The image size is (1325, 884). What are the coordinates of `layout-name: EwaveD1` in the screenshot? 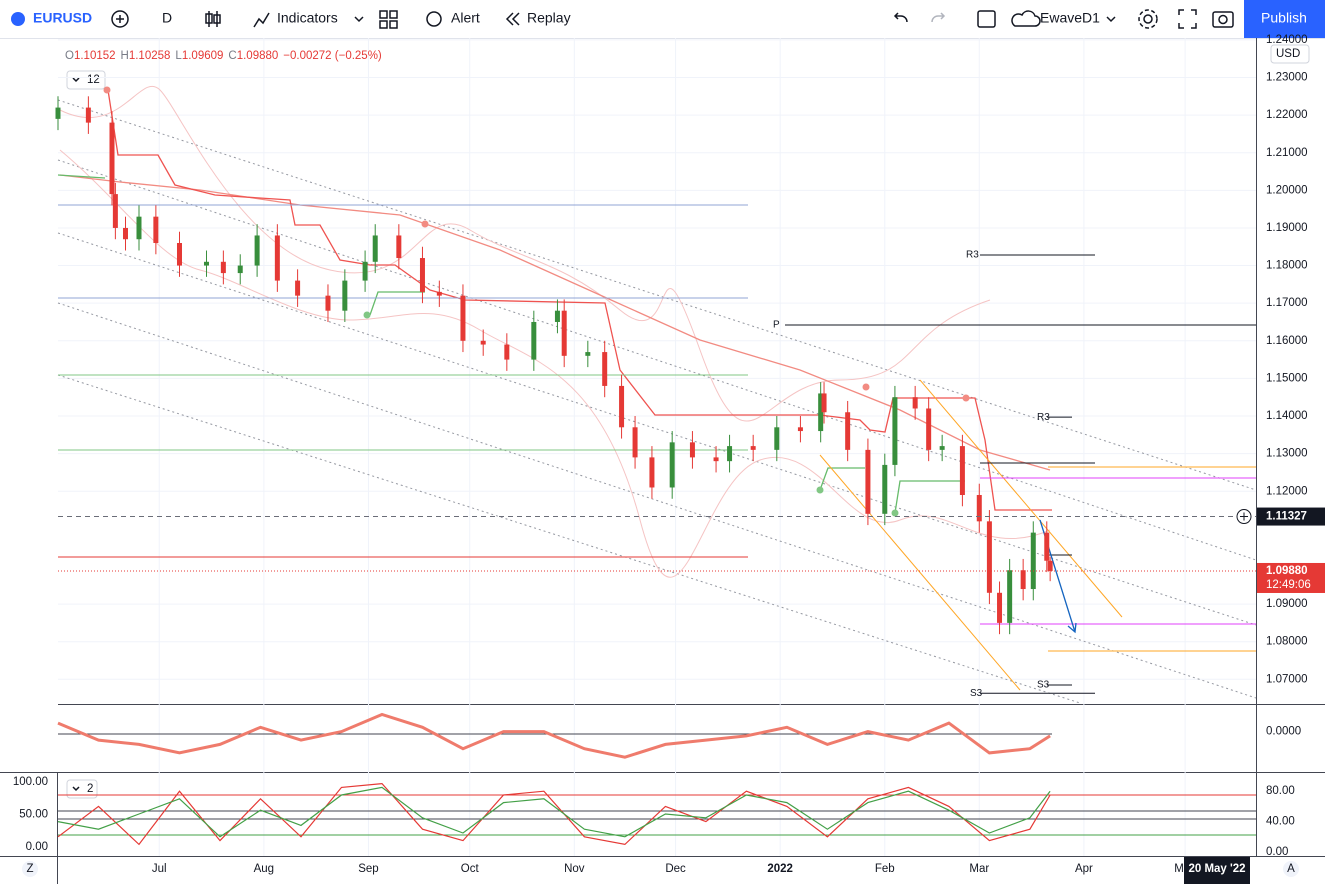 It's located at (1070, 18).